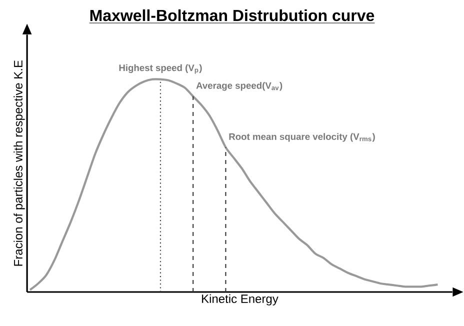 The width and height of the screenshot is (464, 326). What do you see at coordinates (302, 137) in the screenshot?
I see `annotation: Root mean square velocity (V$_{rms}$)` at bounding box center [302, 137].